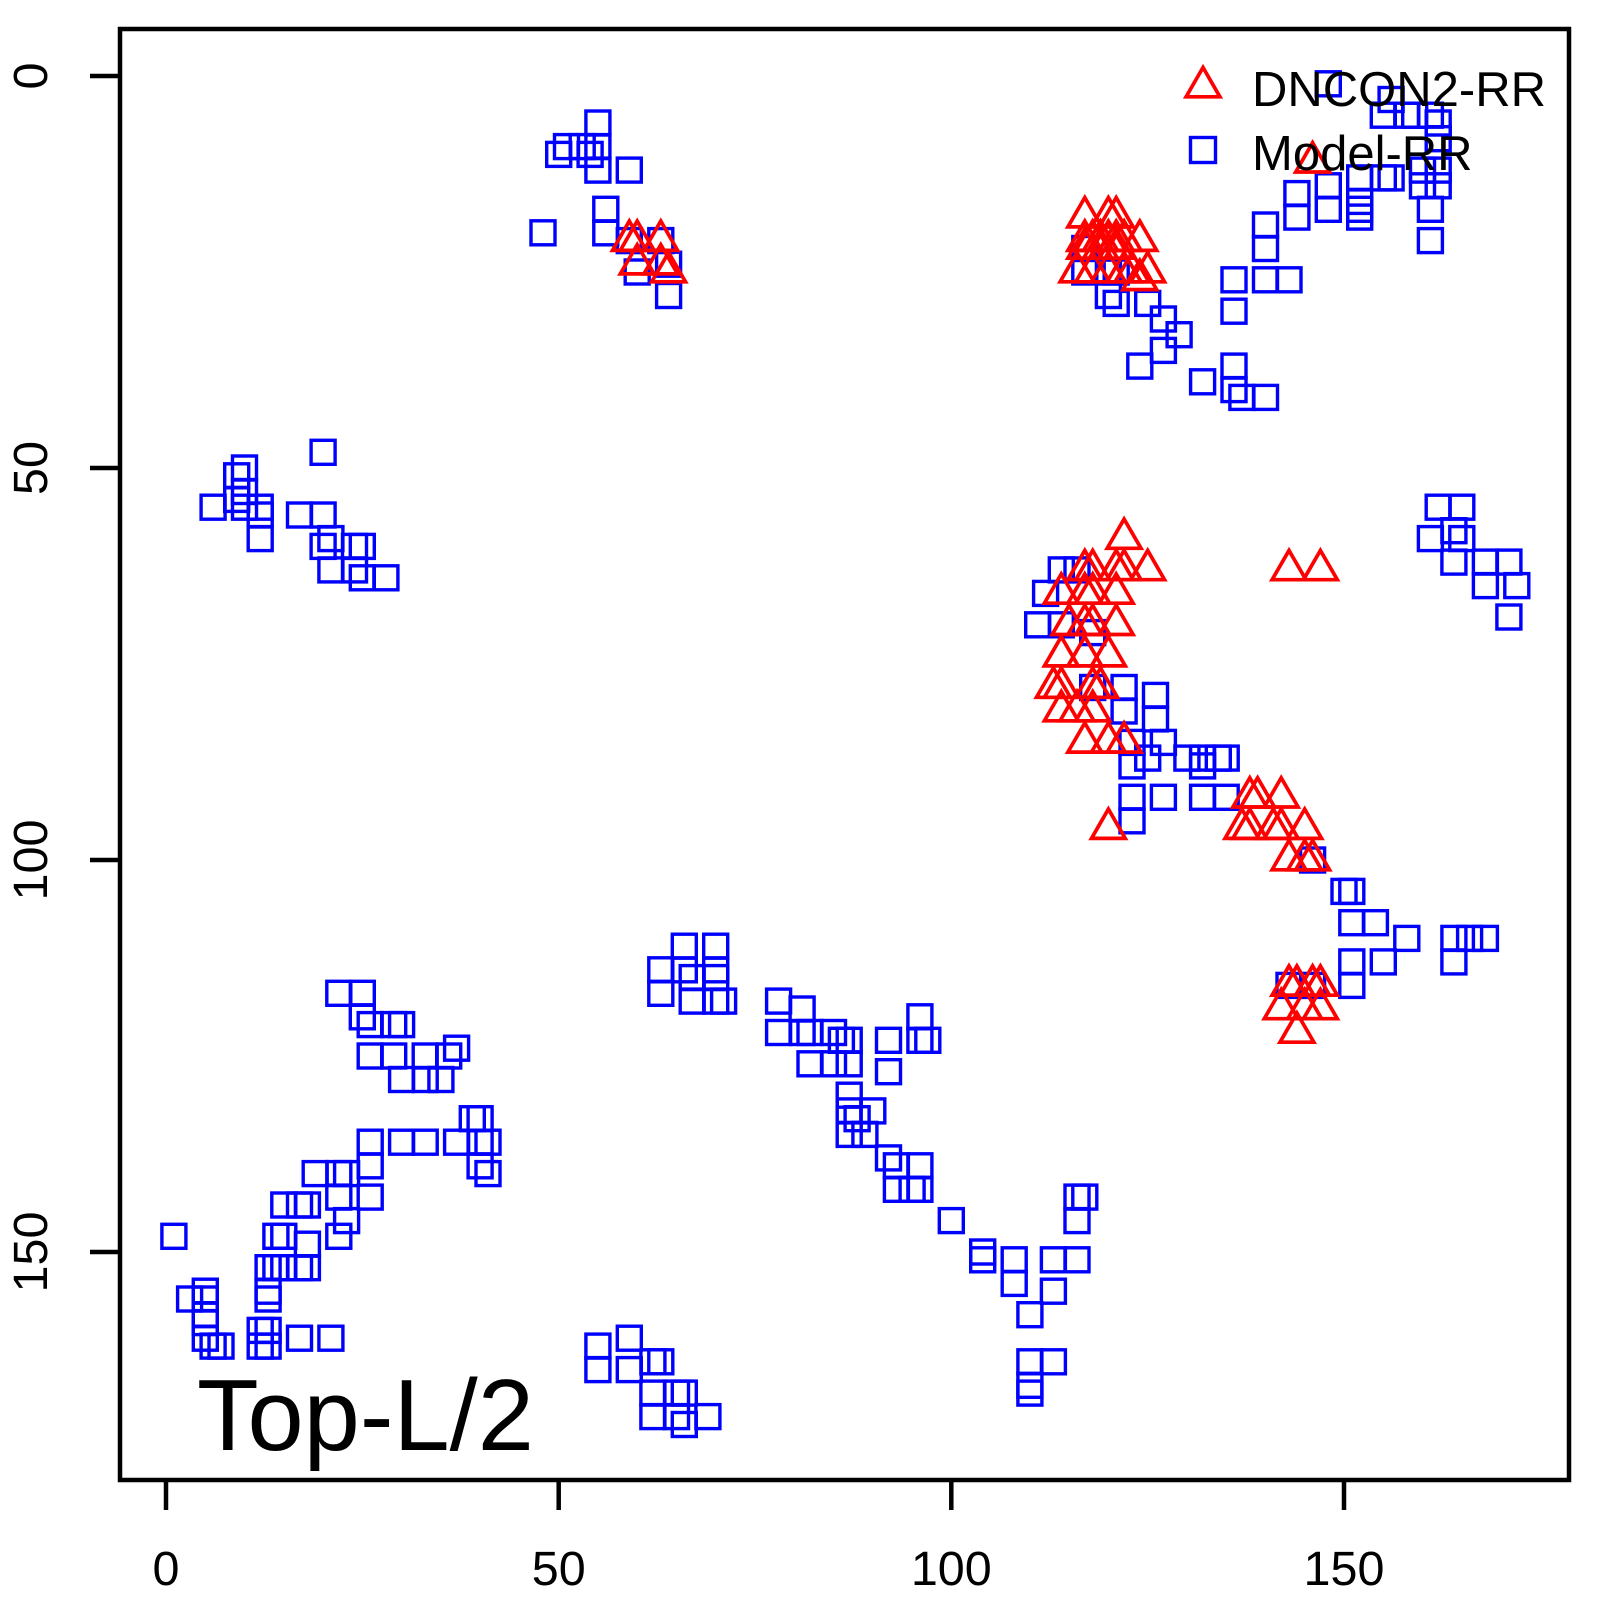 The width and height of the screenshot is (1600, 1600). Describe the element at coordinates (365, 1416) in the screenshot. I see `svg-text: Top-L/2` at that location.